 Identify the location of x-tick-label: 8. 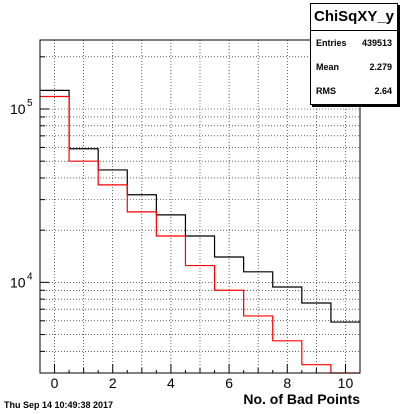
(287, 383).